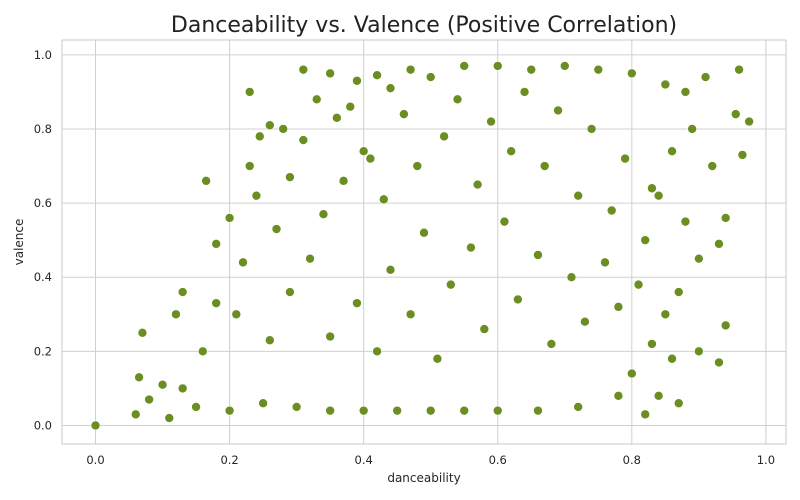  What do you see at coordinates (498, 460) in the screenshot?
I see `x-tick-label: 0.6` at bounding box center [498, 460].